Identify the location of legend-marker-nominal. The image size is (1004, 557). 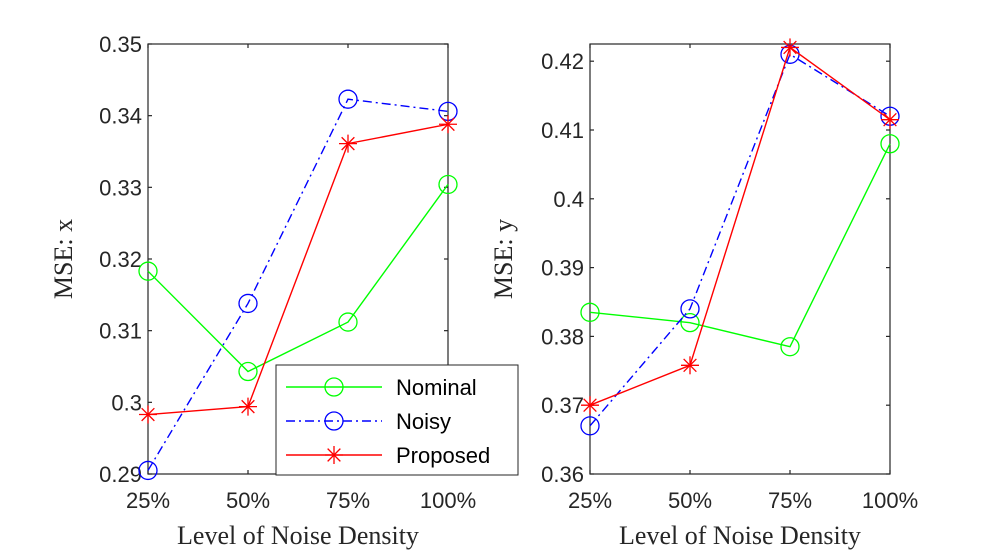
(334, 387).